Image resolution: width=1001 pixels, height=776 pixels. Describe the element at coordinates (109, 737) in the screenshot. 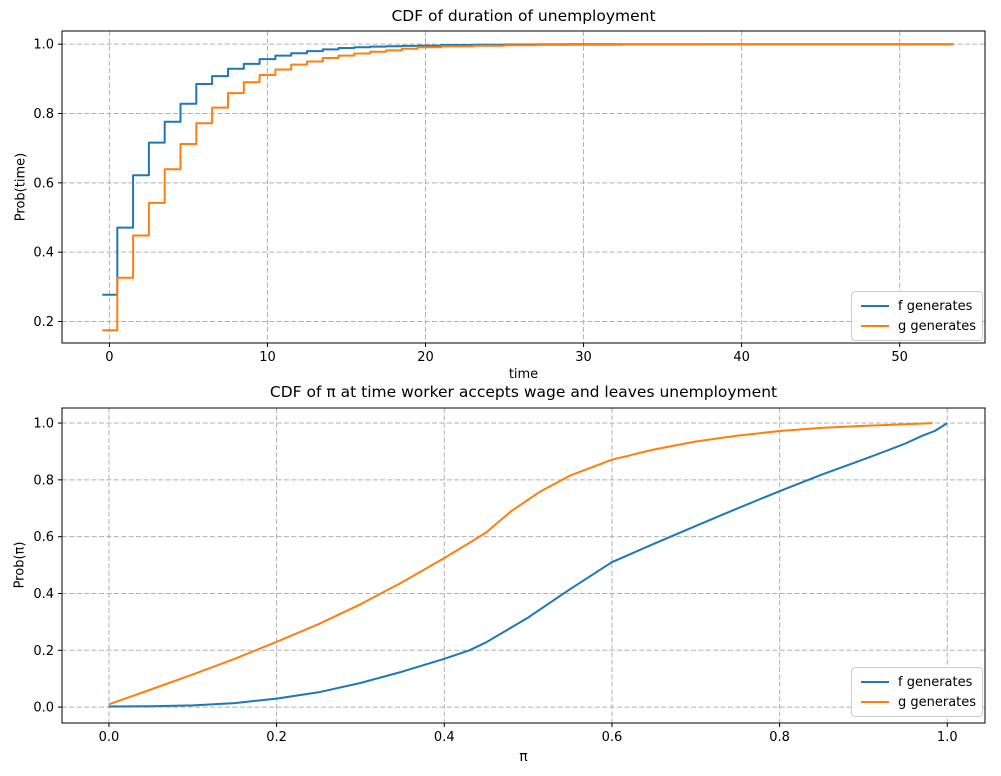

I see `x-tick-label: 0.0` at that location.